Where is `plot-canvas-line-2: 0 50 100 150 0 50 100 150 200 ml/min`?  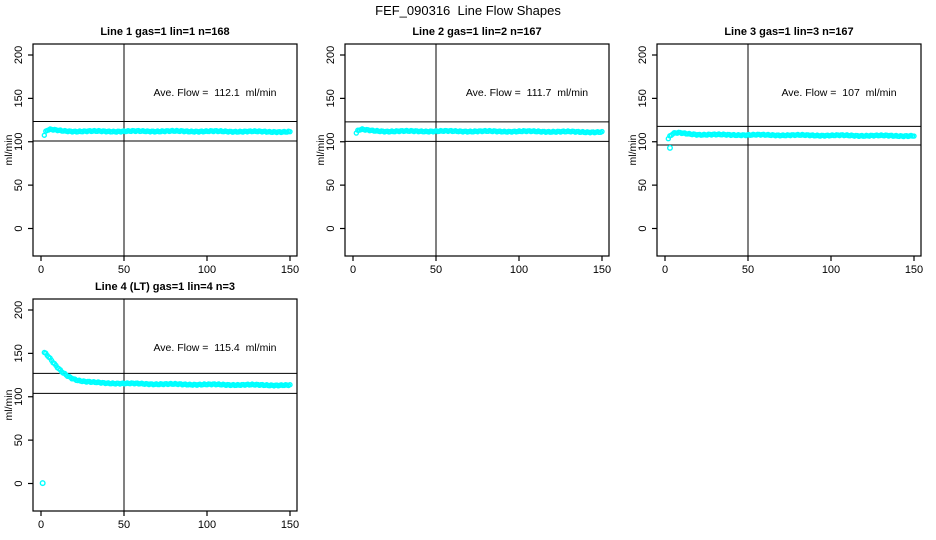
plot-canvas-line-2: 0 50 100 150 0 50 100 150 200 ml/min is located at coordinates (463, 159).